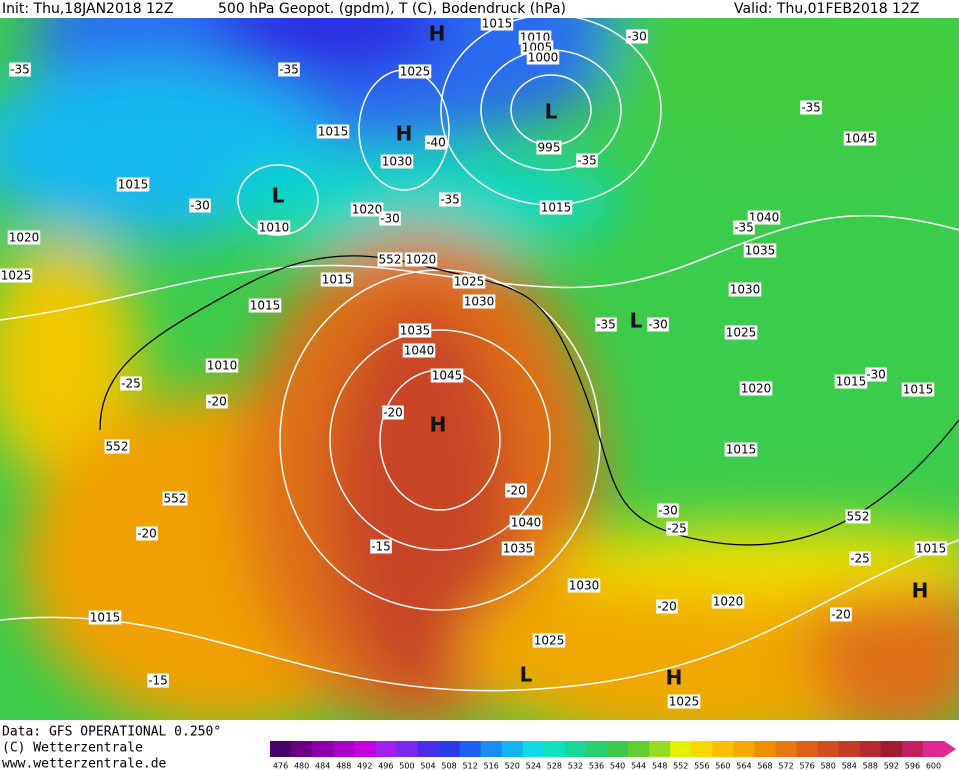 This screenshot has height=770, width=959. Describe the element at coordinates (891, 766) in the screenshot. I see `colorbar-label: 592` at that location.